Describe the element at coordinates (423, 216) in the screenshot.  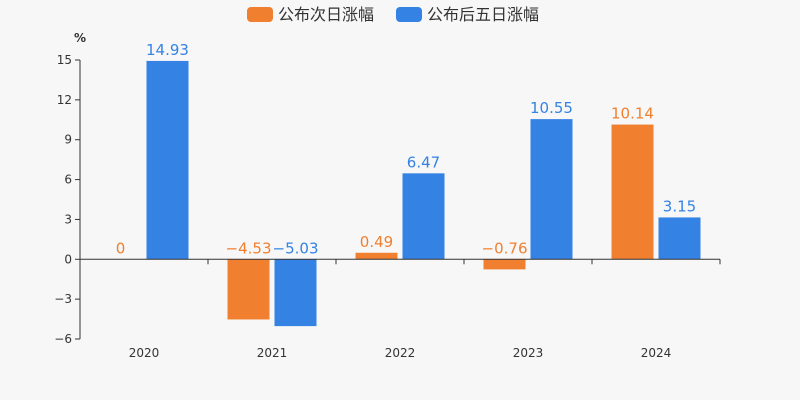
I see `bar-series-1-2022` at that location.